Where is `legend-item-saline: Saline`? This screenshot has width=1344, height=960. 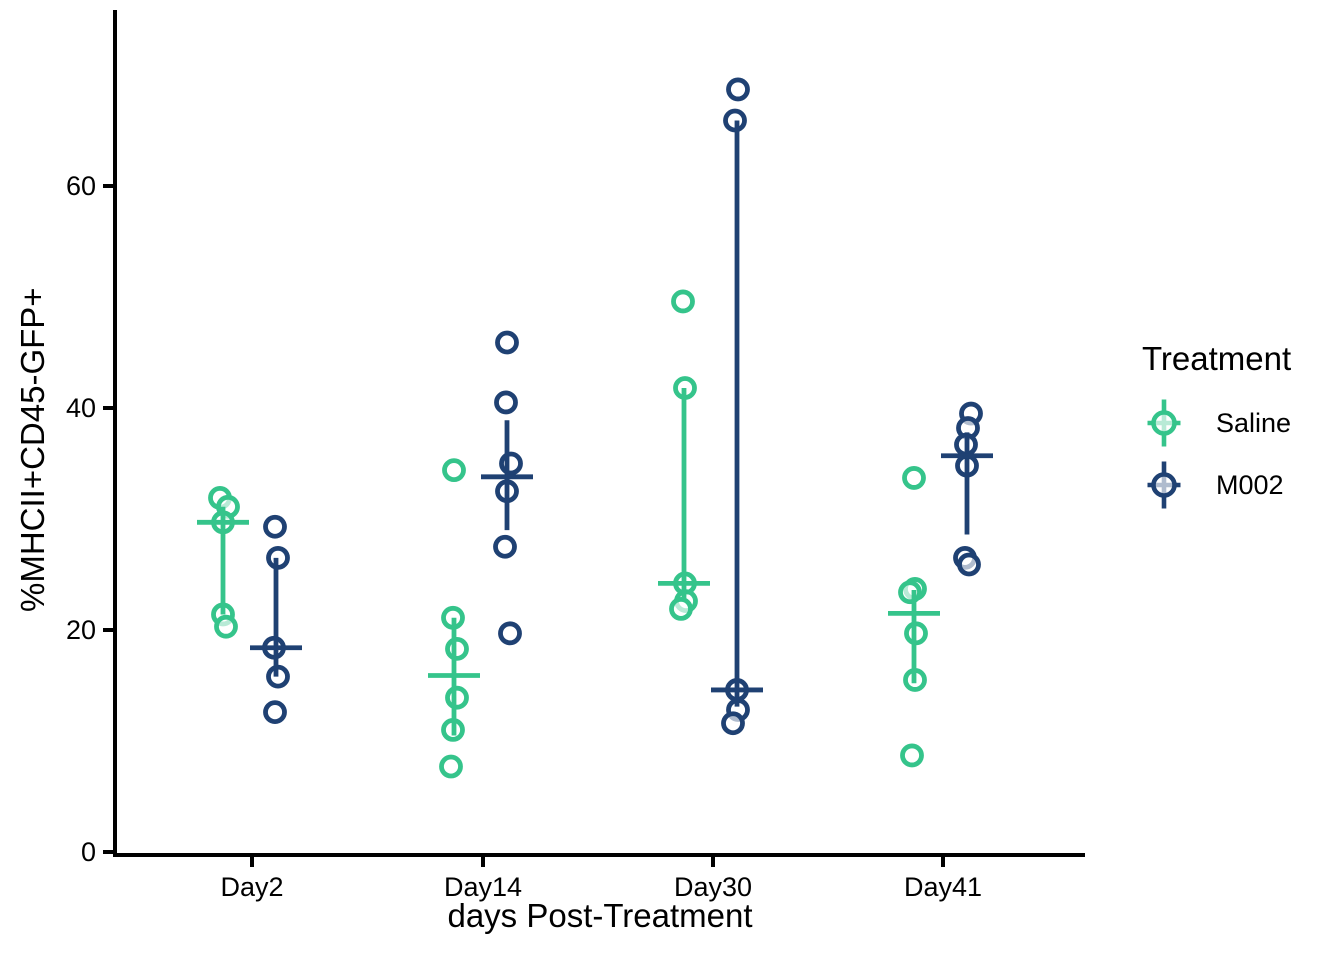 legend-item-saline: Saline is located at coordinates (1239, 423).